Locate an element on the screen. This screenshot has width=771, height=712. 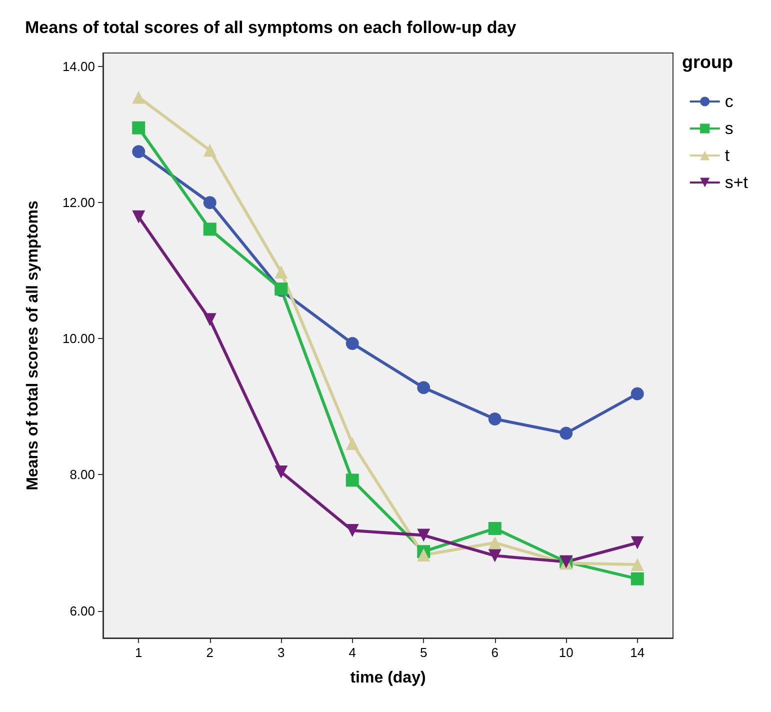
legend-label: s+t is located at coordinates (736, 182).